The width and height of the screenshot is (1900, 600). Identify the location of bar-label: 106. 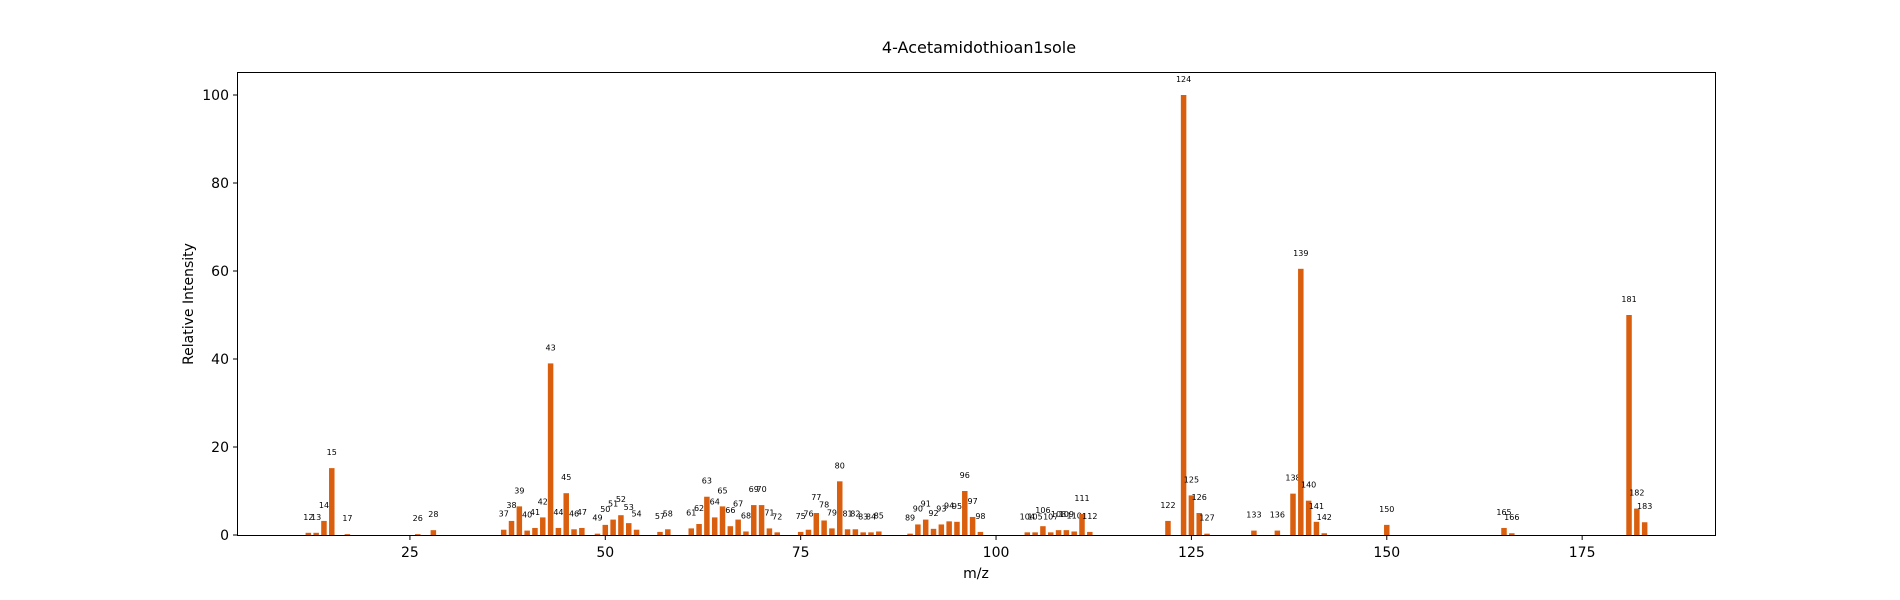
(1042, 510).